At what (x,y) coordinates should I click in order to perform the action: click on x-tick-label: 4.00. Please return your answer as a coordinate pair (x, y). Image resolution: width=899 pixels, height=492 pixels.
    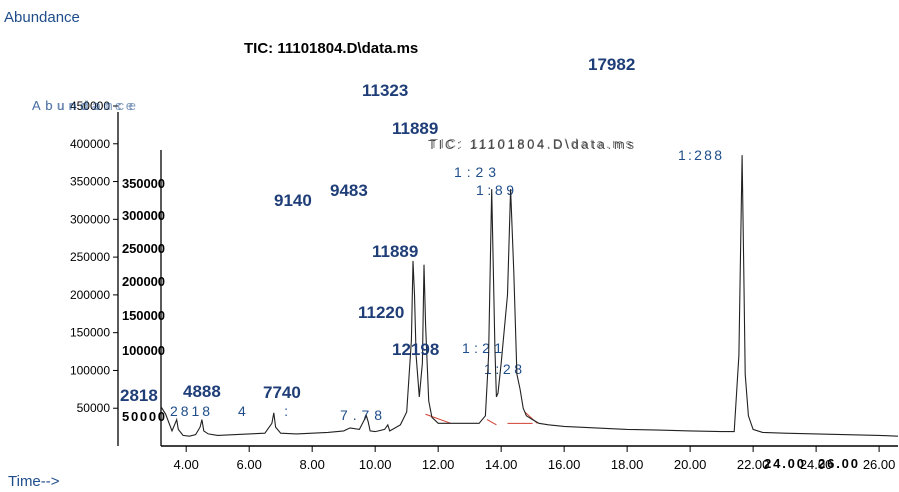
    Looking at the image, I should click on (186, 464).